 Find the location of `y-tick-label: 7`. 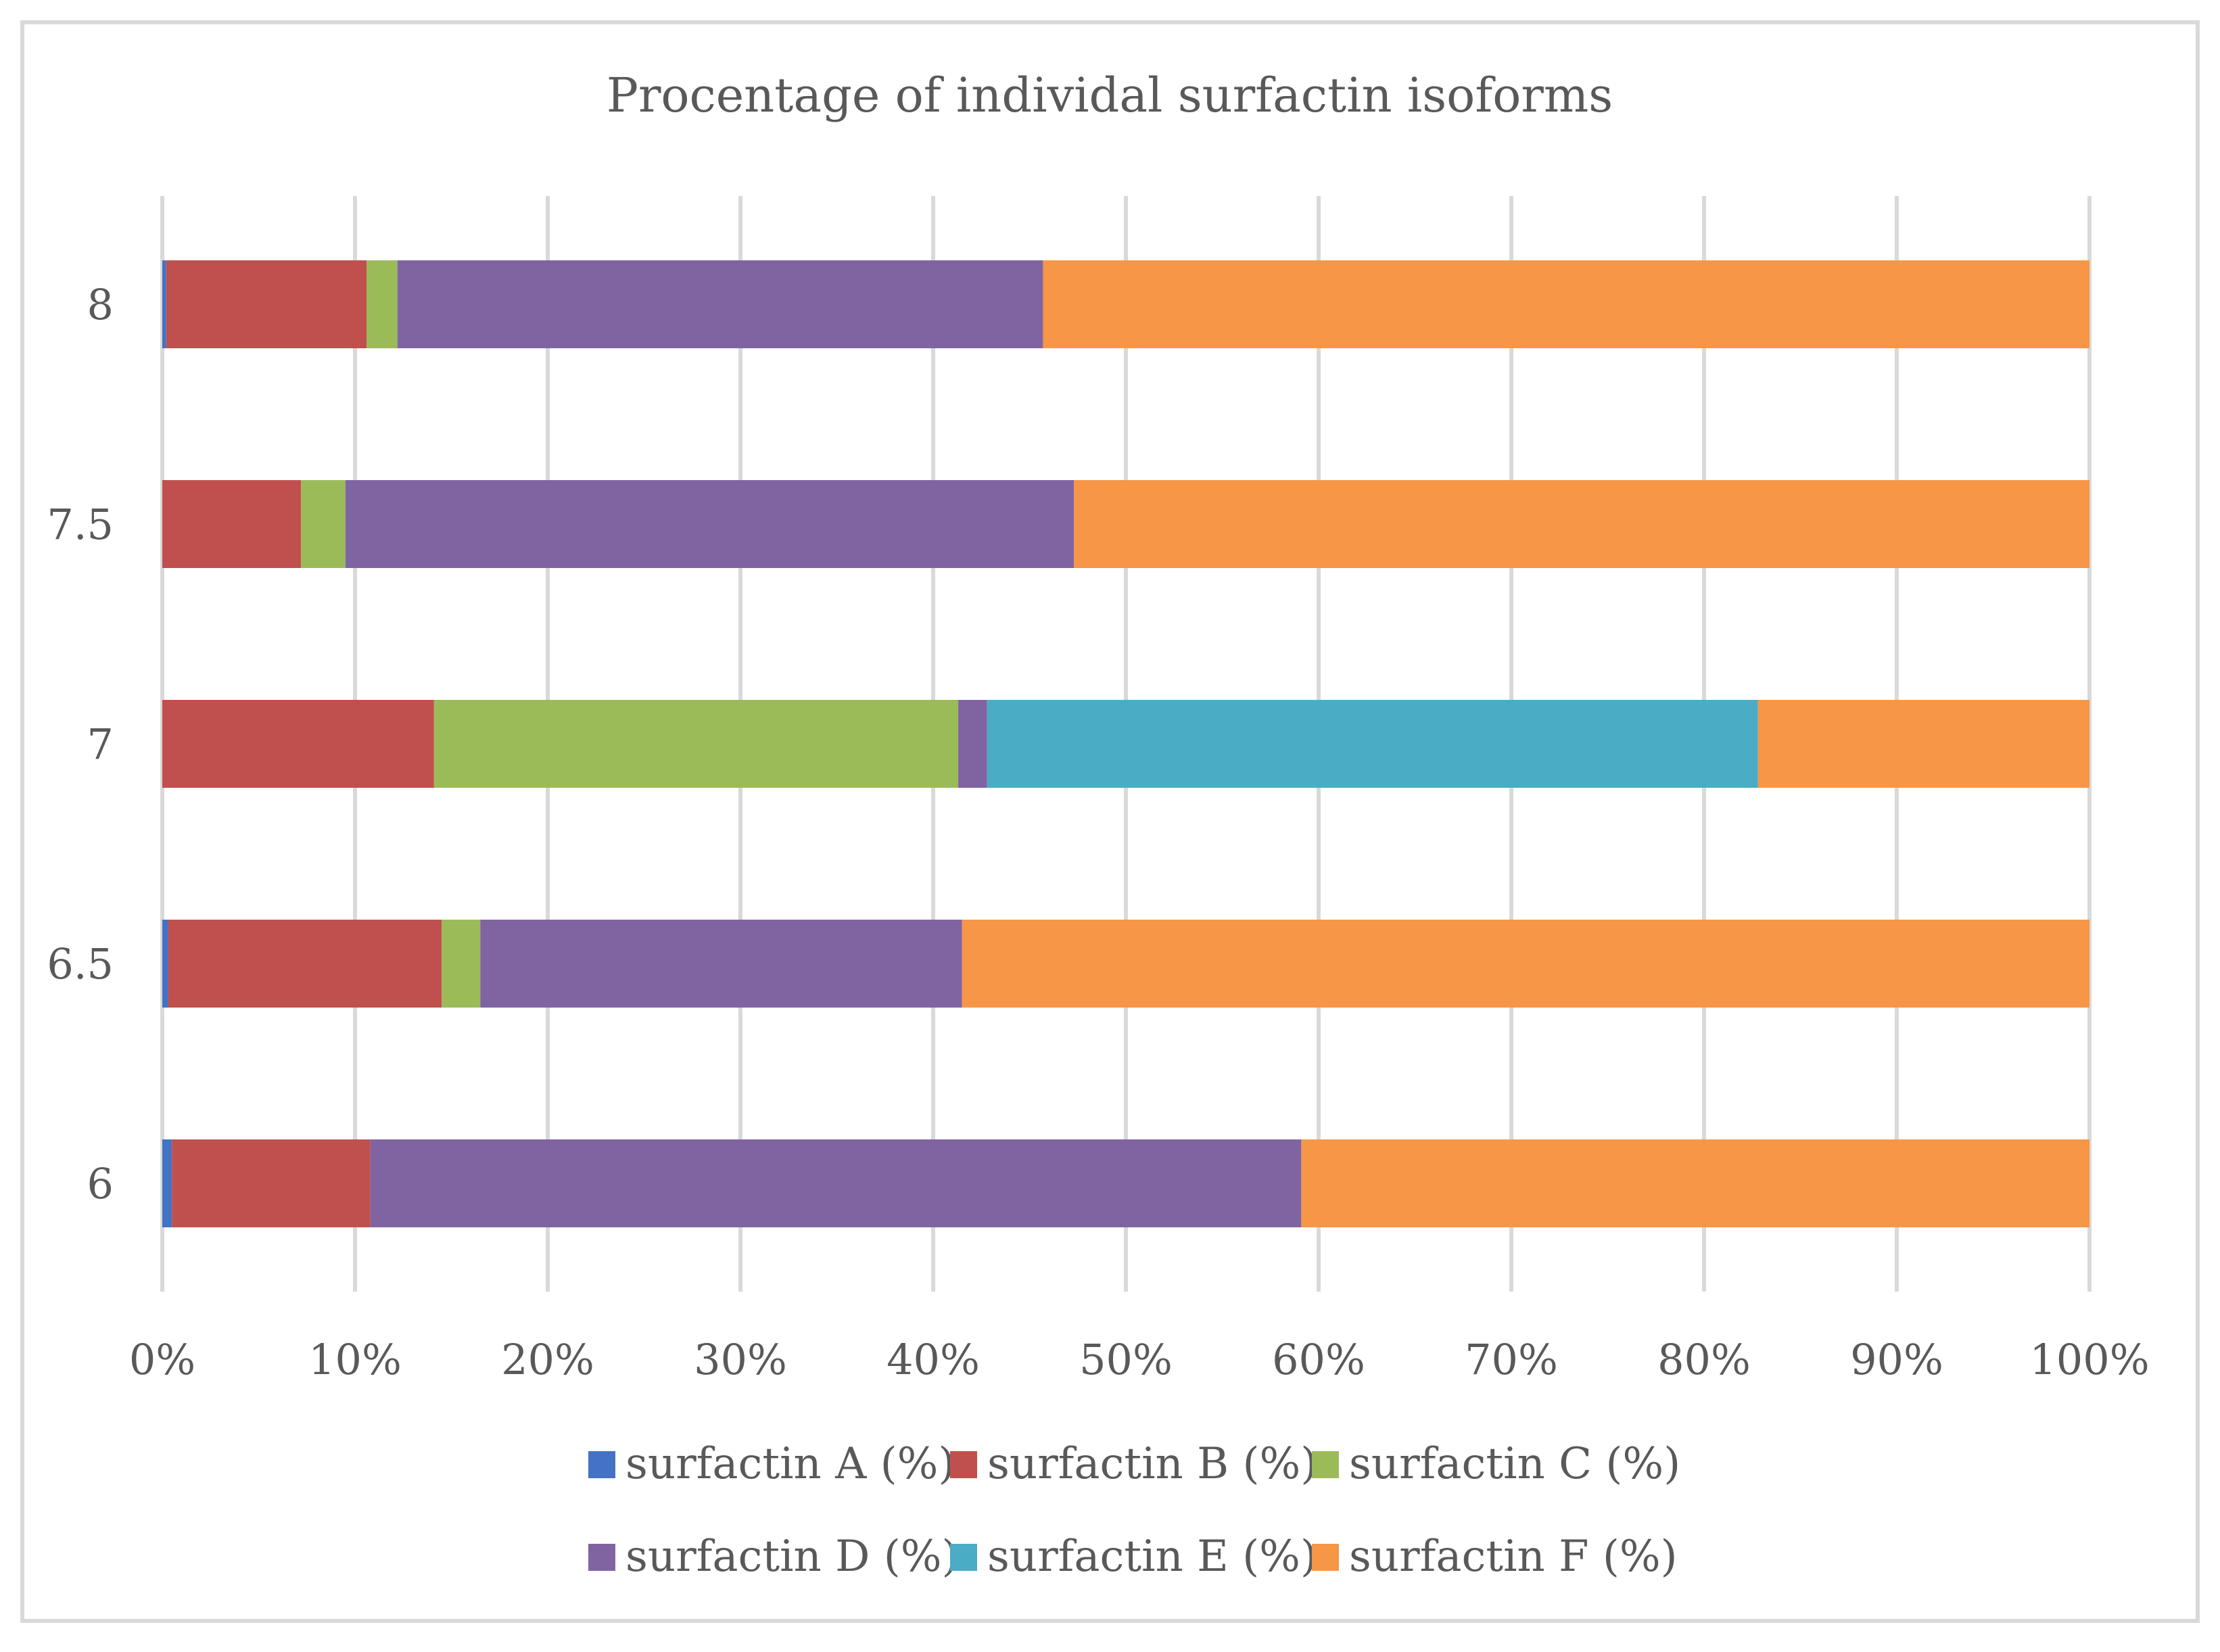

y-tick-label: 7 is located at coordinates (100, 744).